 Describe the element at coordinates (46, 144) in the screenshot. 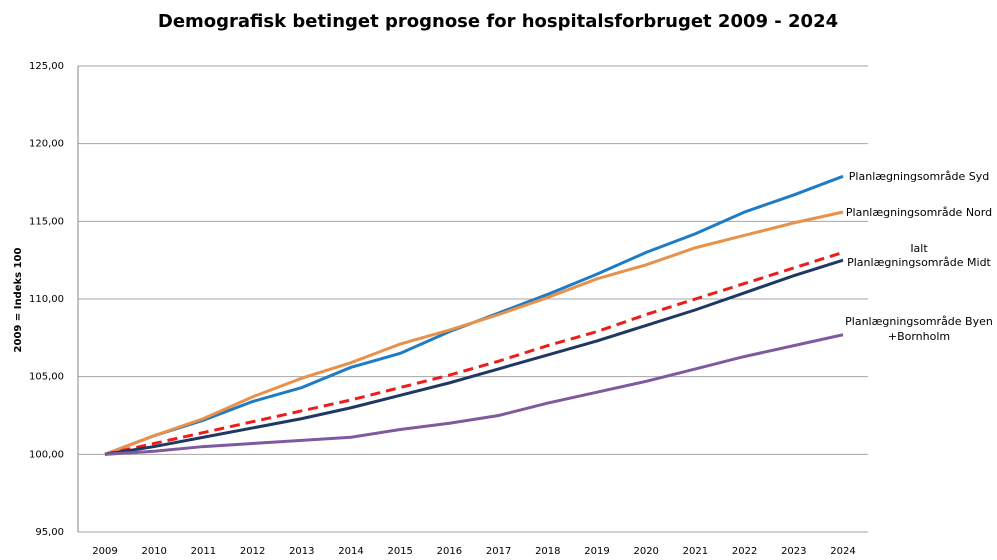

I see `y-tick-label: 120,00` at that location.